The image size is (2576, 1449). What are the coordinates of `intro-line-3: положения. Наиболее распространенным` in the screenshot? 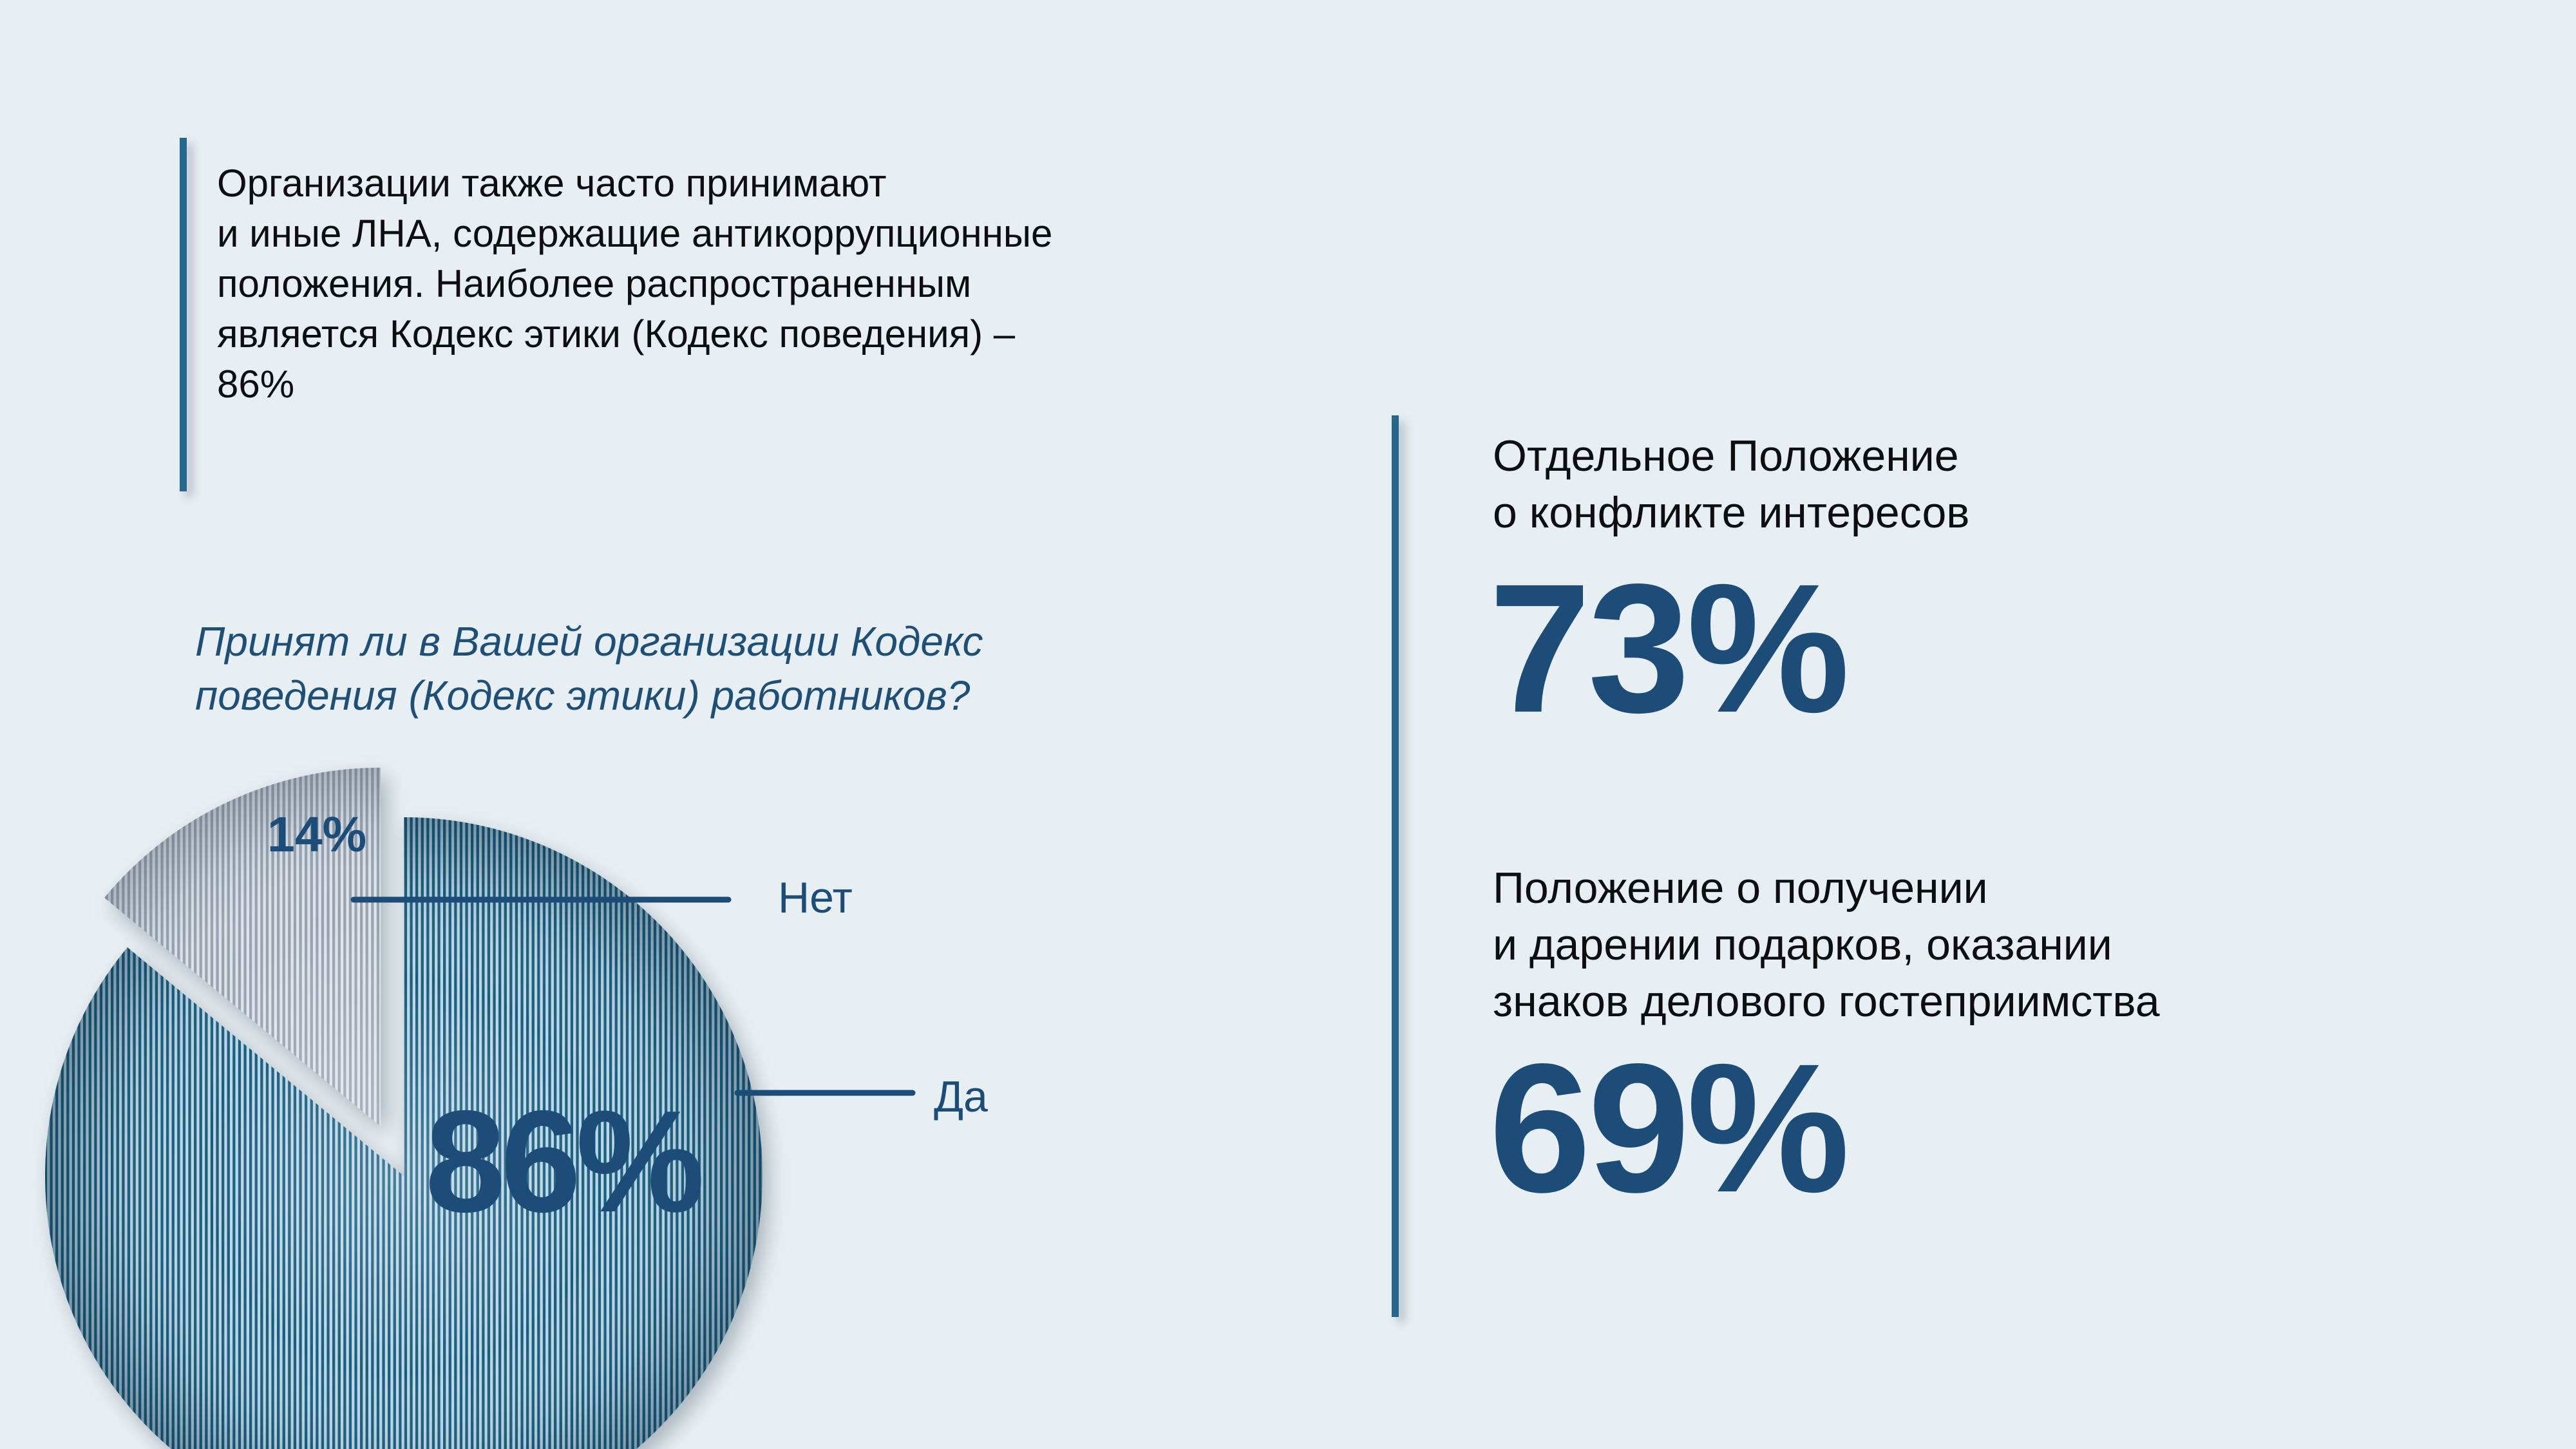 It's located at (594, 283).